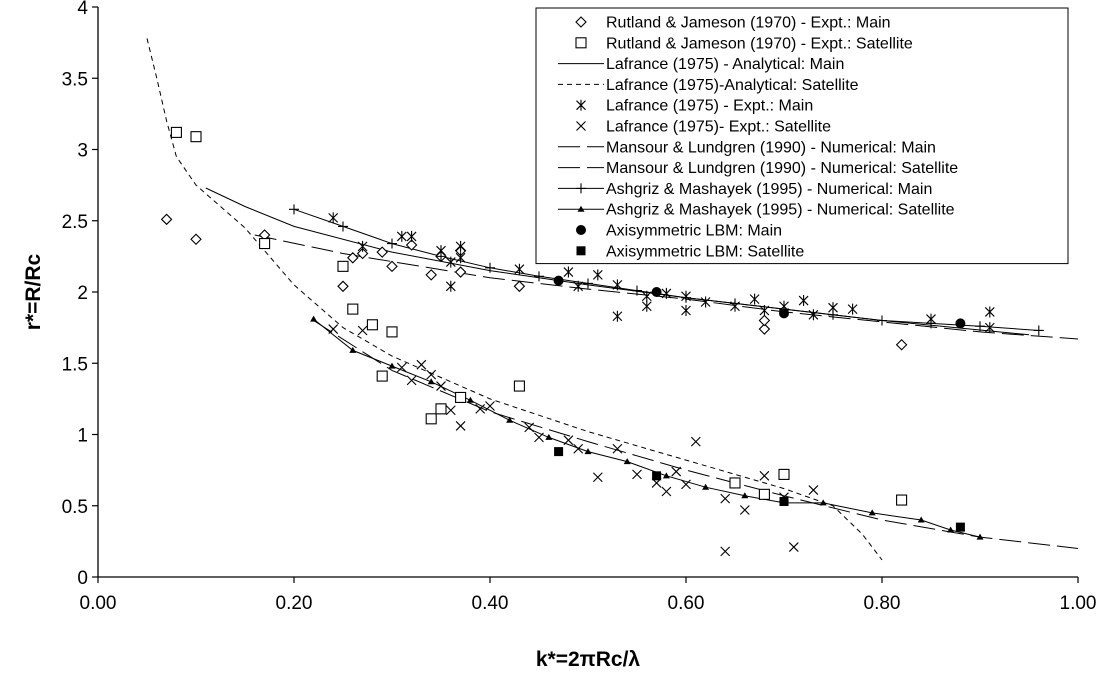 This screenshot has width=1109, height=676. Describe the element at coordinates (666, 270) in the screenshot. I see `series-points-ashgriz-mashayek-1995-numerical-main` at that location.